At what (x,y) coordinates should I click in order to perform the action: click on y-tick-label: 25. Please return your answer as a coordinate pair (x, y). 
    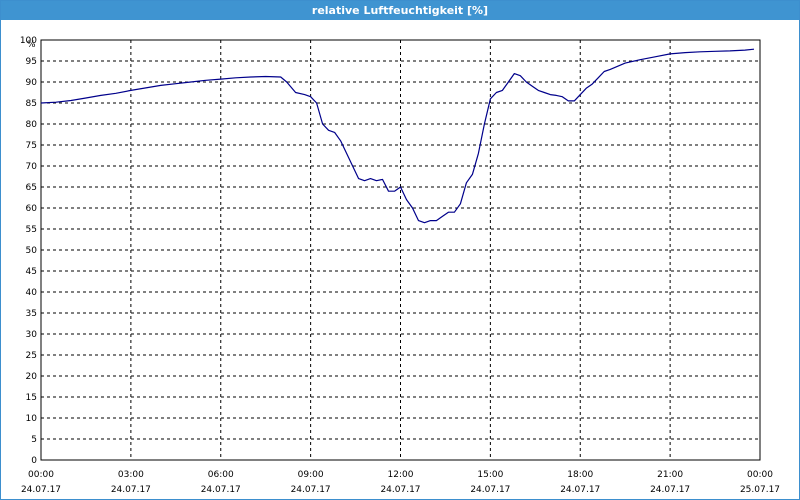
    Looking at the image, I should click on (31, 356).